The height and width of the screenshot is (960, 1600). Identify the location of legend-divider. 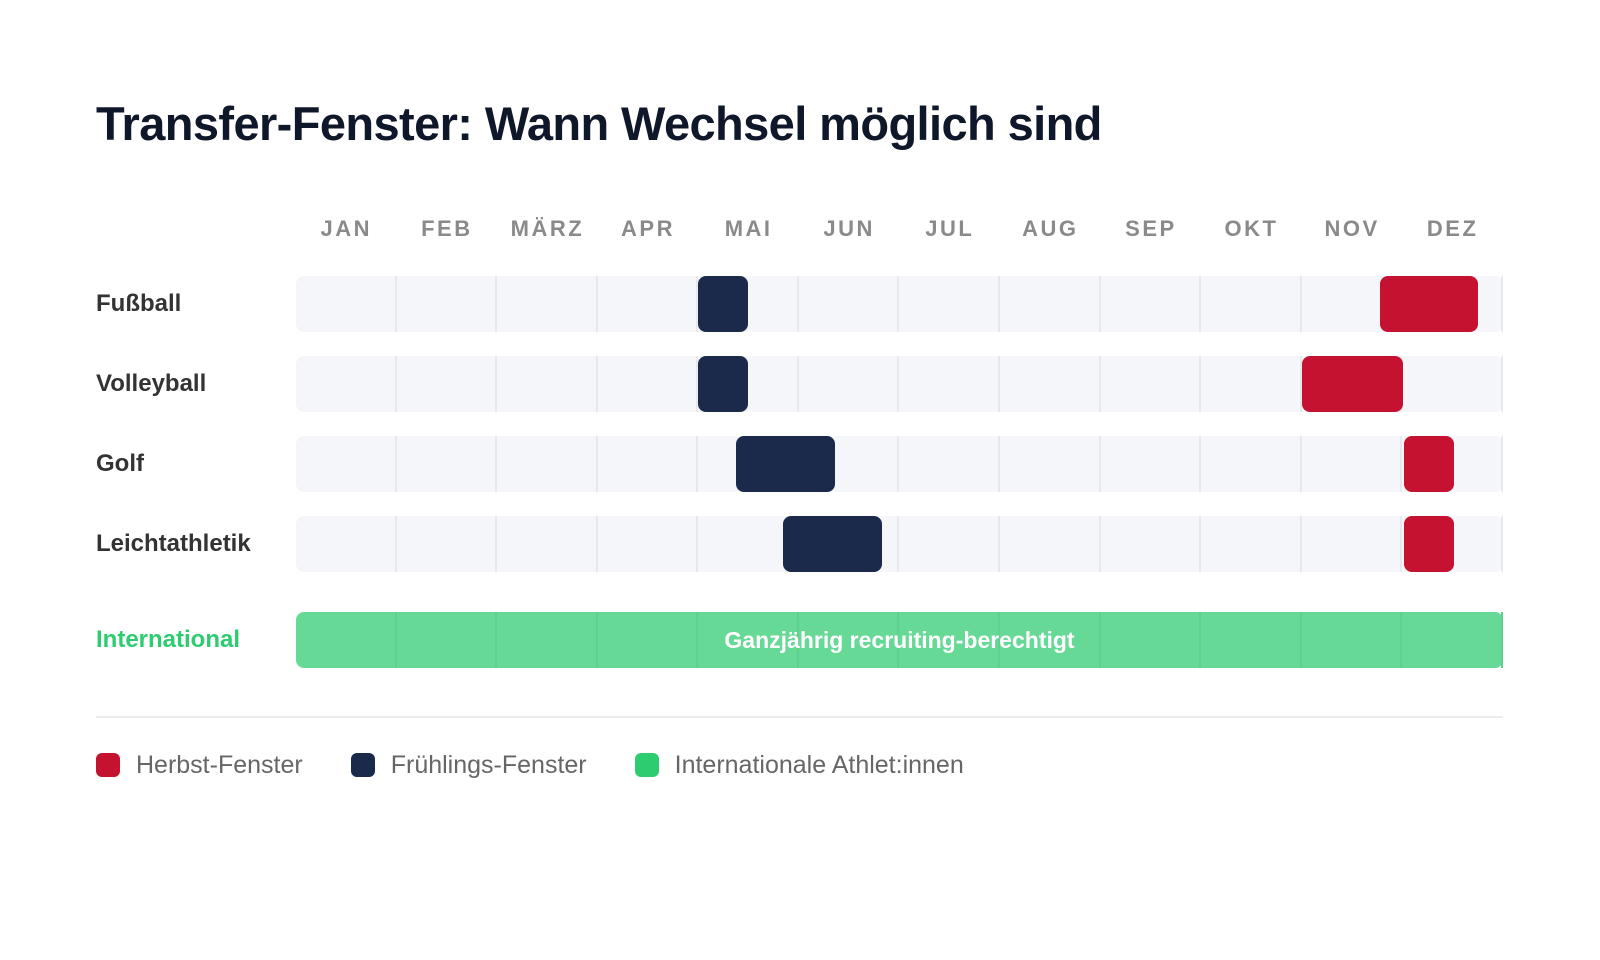
(799, 717).